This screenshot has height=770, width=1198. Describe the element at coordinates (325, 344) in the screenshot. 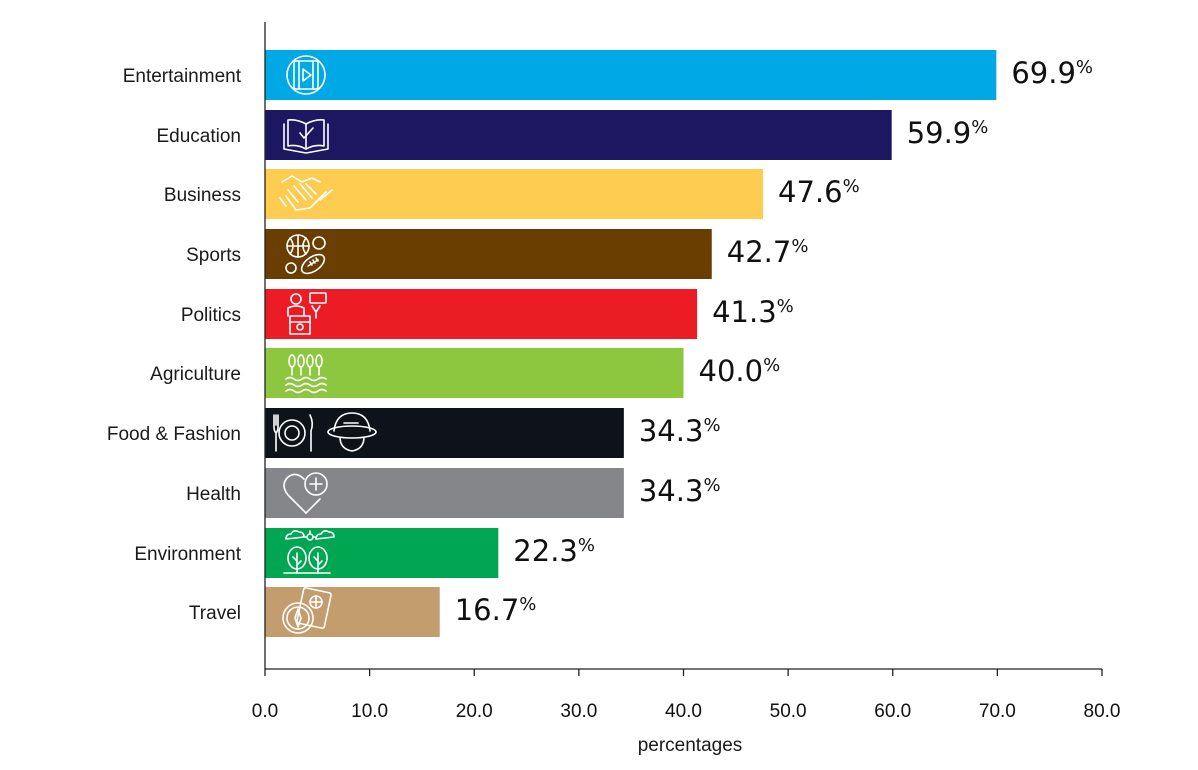

I see `icons-layer` at that location.